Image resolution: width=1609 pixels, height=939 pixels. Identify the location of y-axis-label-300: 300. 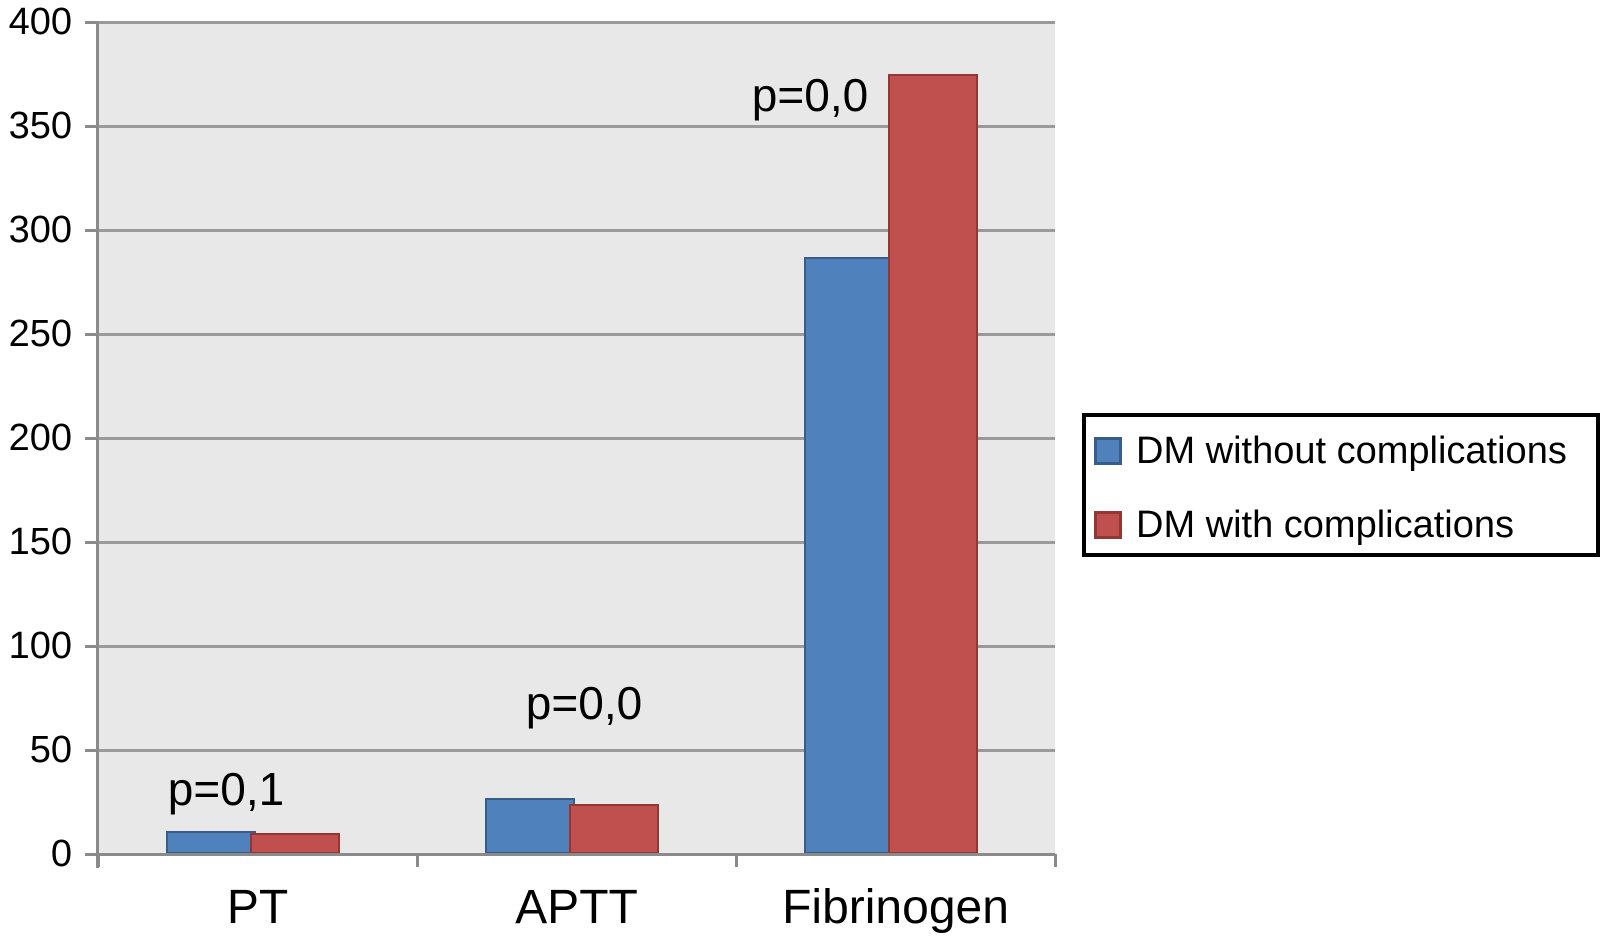
(40, 230).